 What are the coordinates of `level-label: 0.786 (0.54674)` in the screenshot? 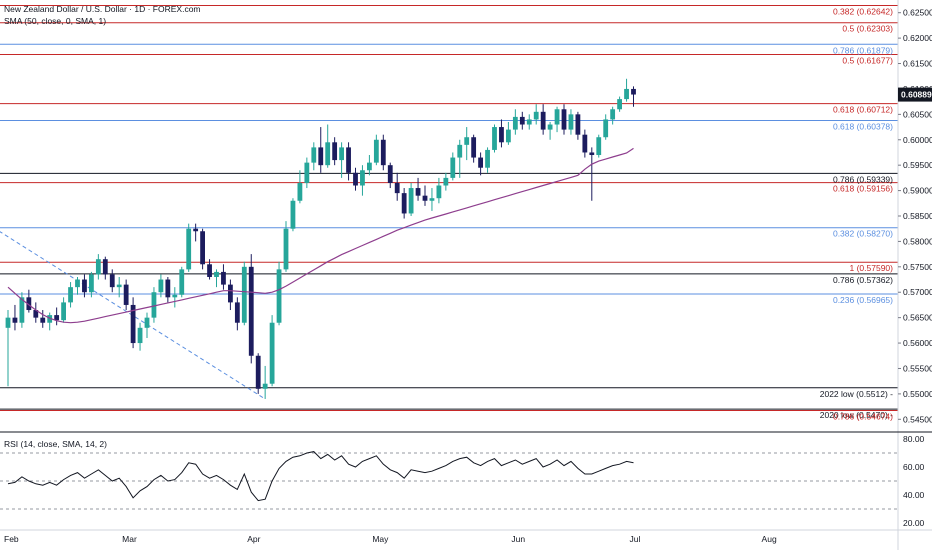 It's located at (863, 416).